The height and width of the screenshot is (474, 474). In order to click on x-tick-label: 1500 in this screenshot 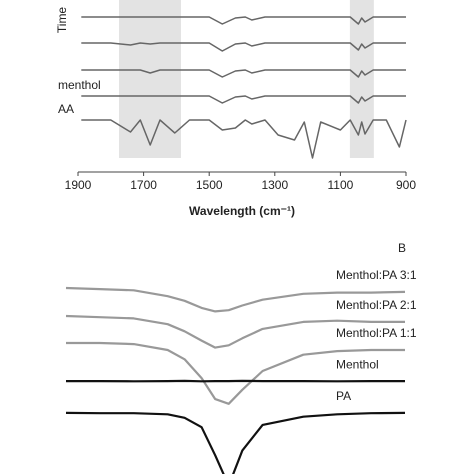, I will do `click(209, 185)`.